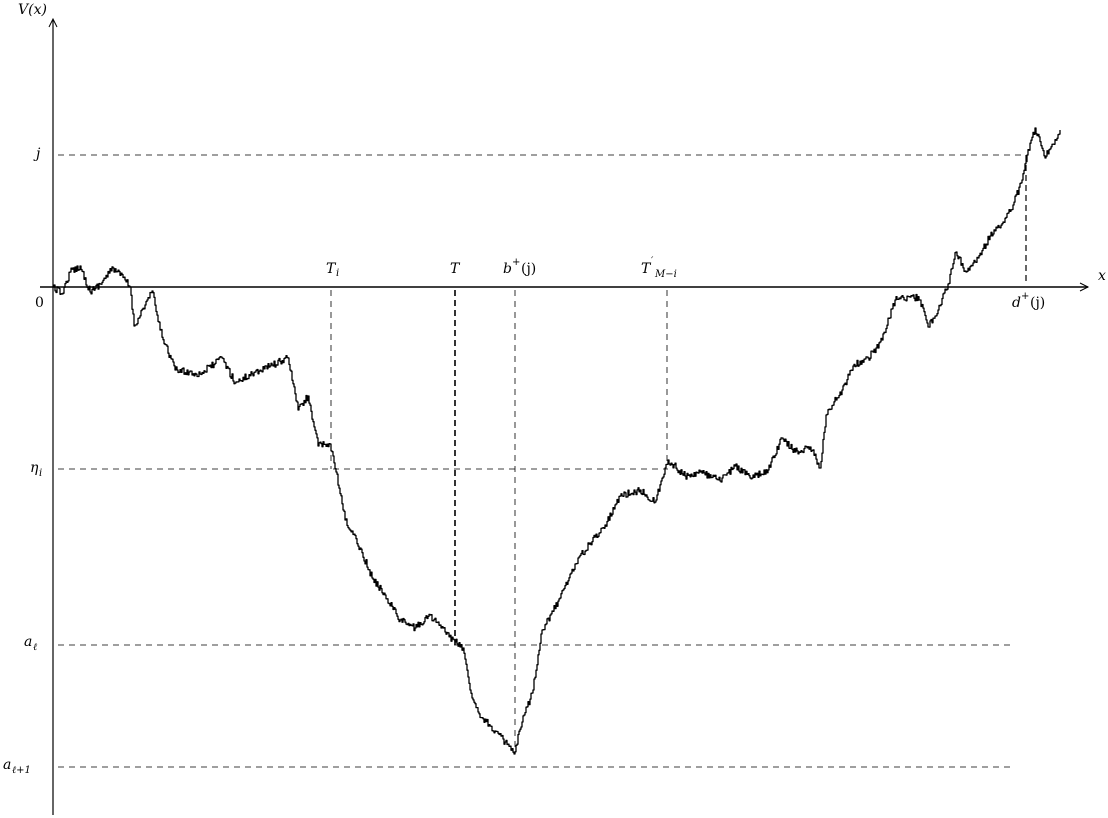 This screenshot has height=818, width=1108. I want to click on point-label-d-plus: d + (j), so click(1028, 301).